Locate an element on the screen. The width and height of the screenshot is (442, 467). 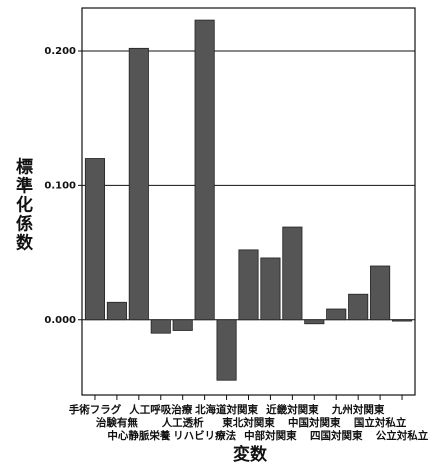
x-tick-label: 北海道対関東 is located at coordinates (226, 409).